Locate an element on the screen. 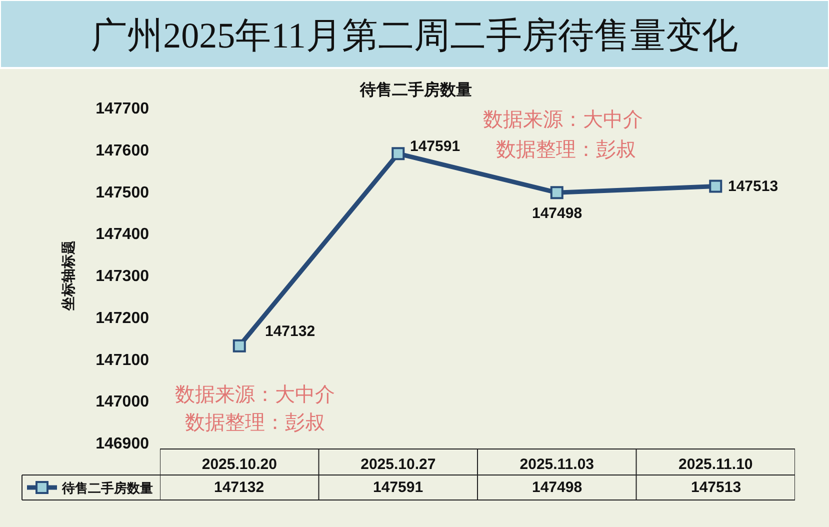 Image resolution: width=829 pixels, height=527 pixels. annotation: 147498 is located at coordinates (557, 213).